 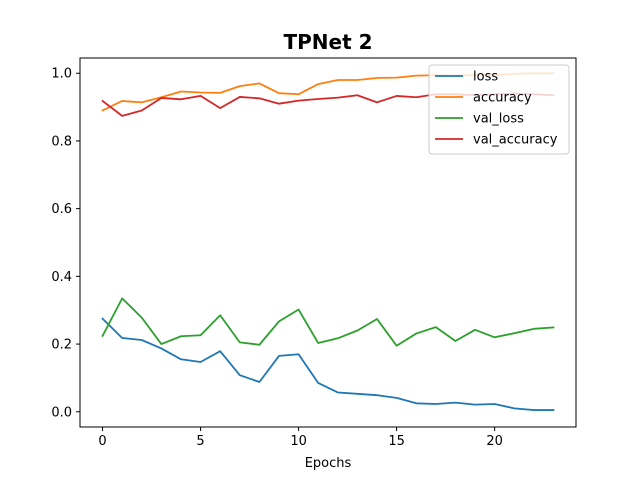 What do you see at coordinates (298, 441) in the screenshot?
I see `x-tick-label: 10` at bounding box center [298, 441].